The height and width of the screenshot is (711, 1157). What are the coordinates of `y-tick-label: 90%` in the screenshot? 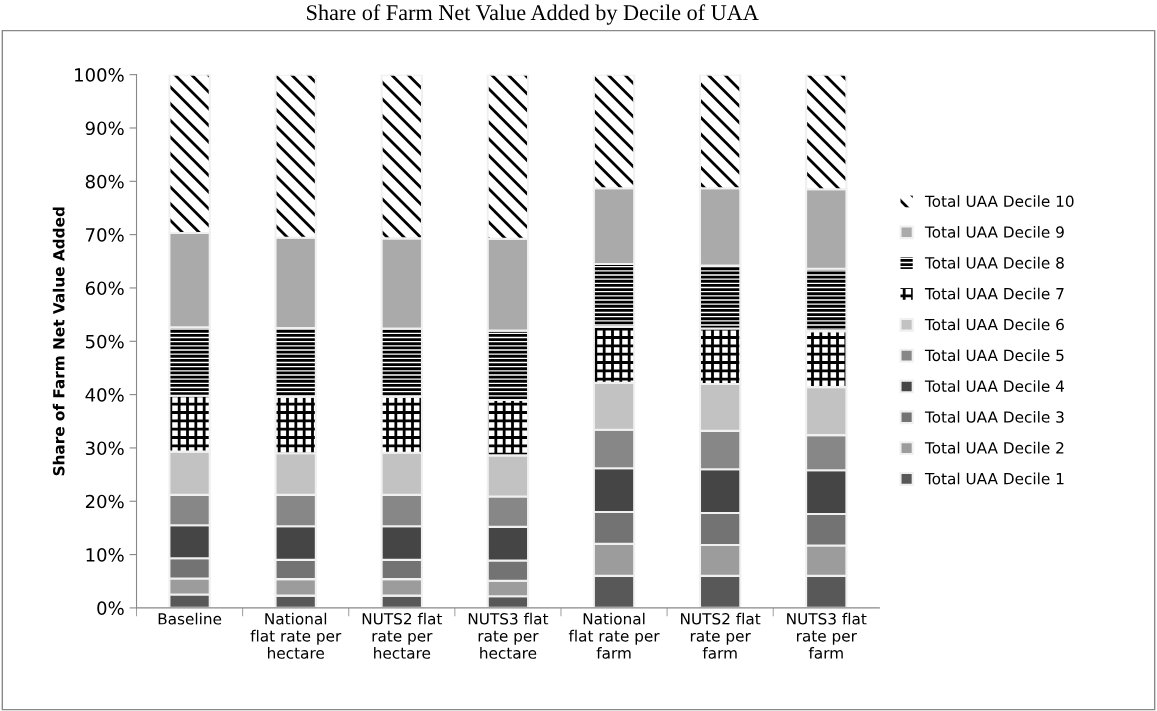 It's located at (104, 128).